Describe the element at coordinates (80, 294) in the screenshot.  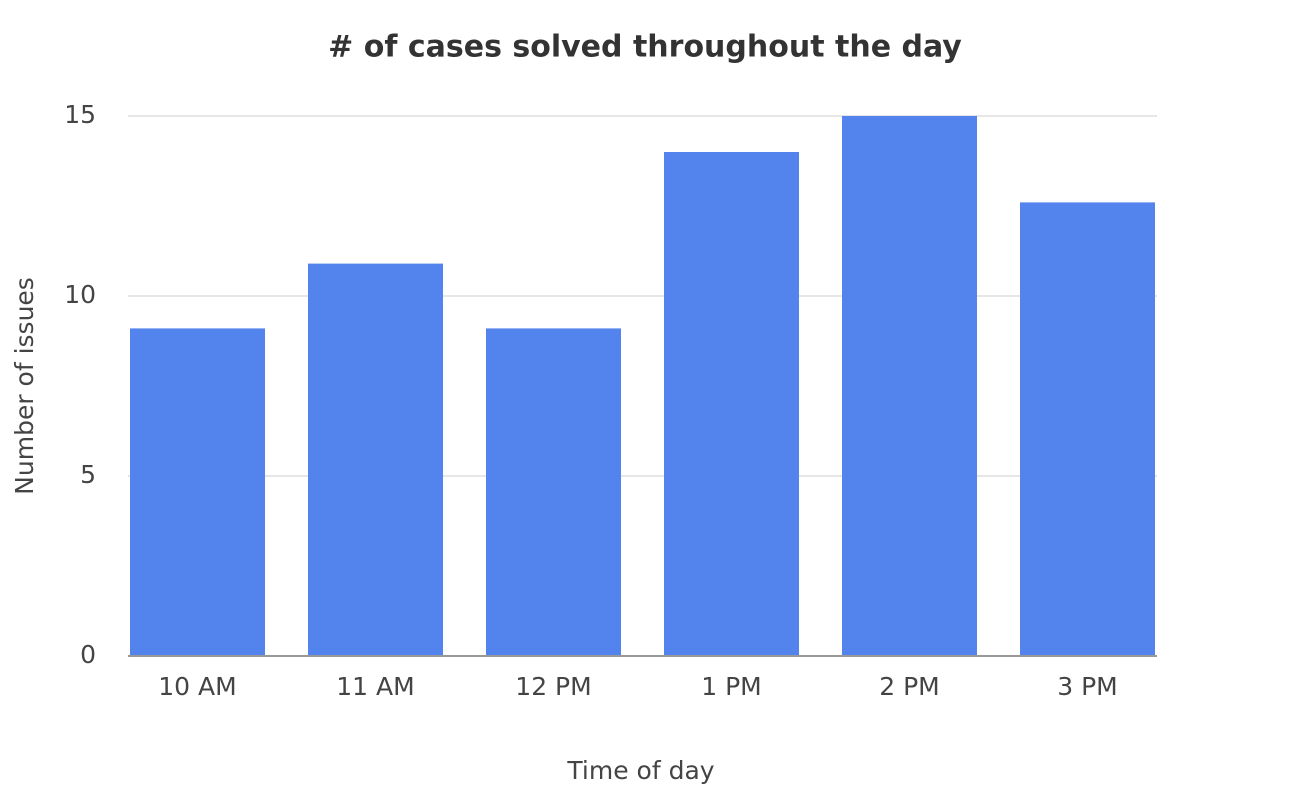
I see `y-tick-label: 10` at that location.